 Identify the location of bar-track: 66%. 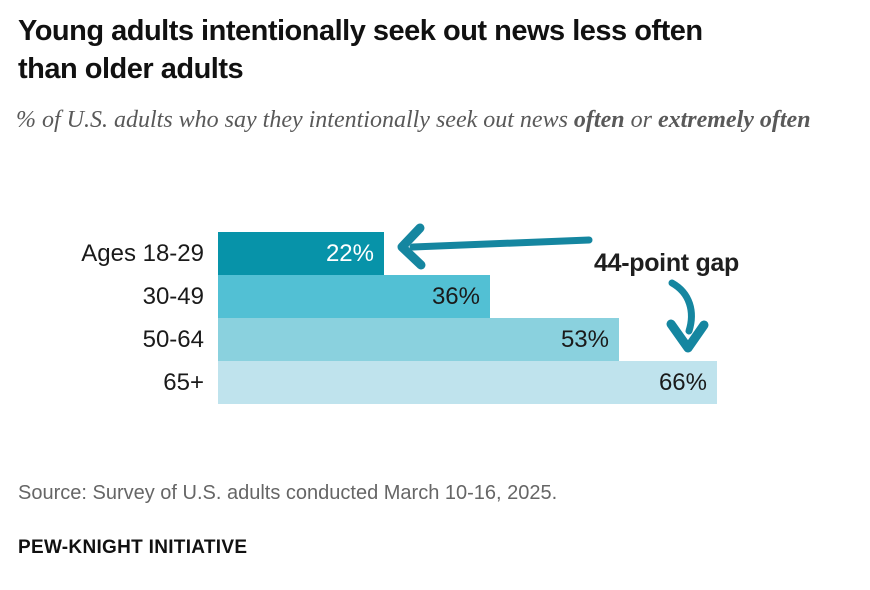
(467, 382).